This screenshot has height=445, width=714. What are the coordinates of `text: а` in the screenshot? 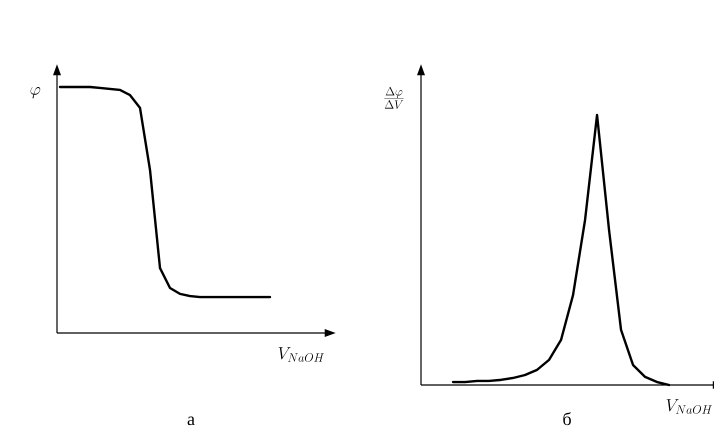 It's located at (191, 421).